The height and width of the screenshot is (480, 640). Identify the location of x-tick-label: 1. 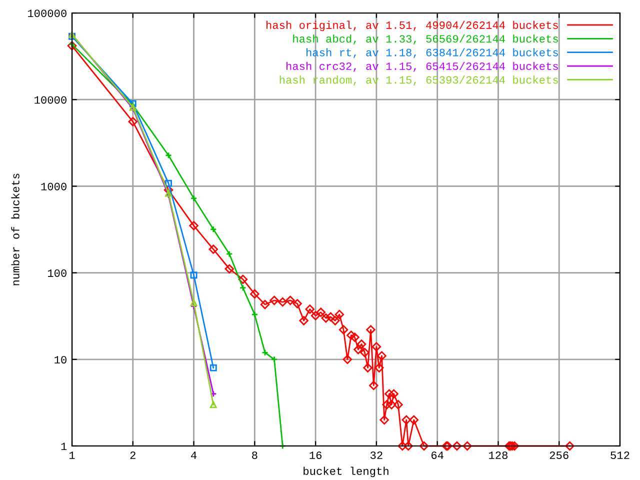
(72, 455).